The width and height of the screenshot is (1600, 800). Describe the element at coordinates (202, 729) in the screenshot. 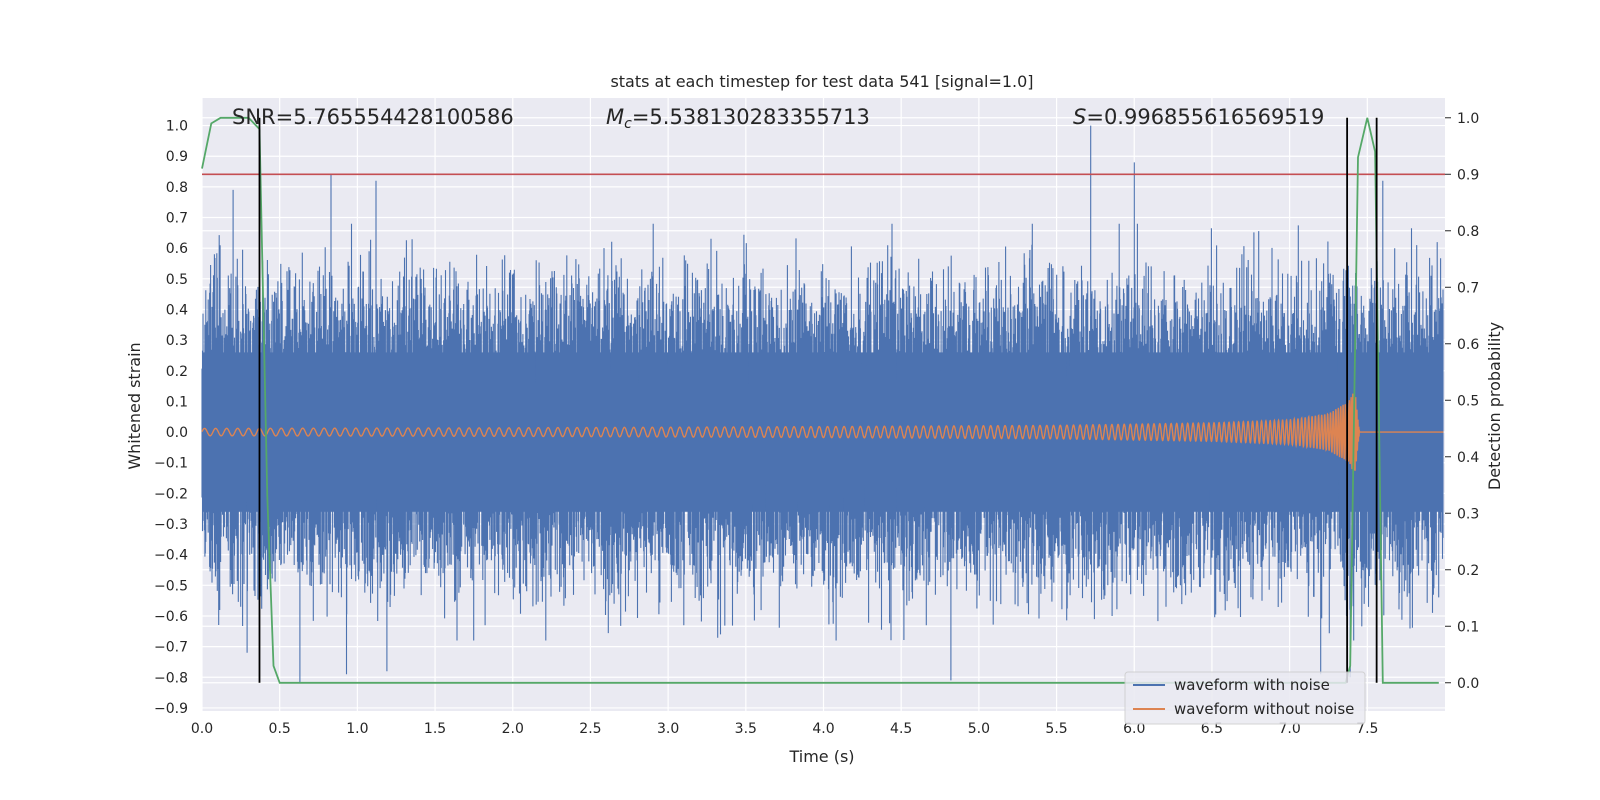

I see `x-tick-label: 0.0` at that location.